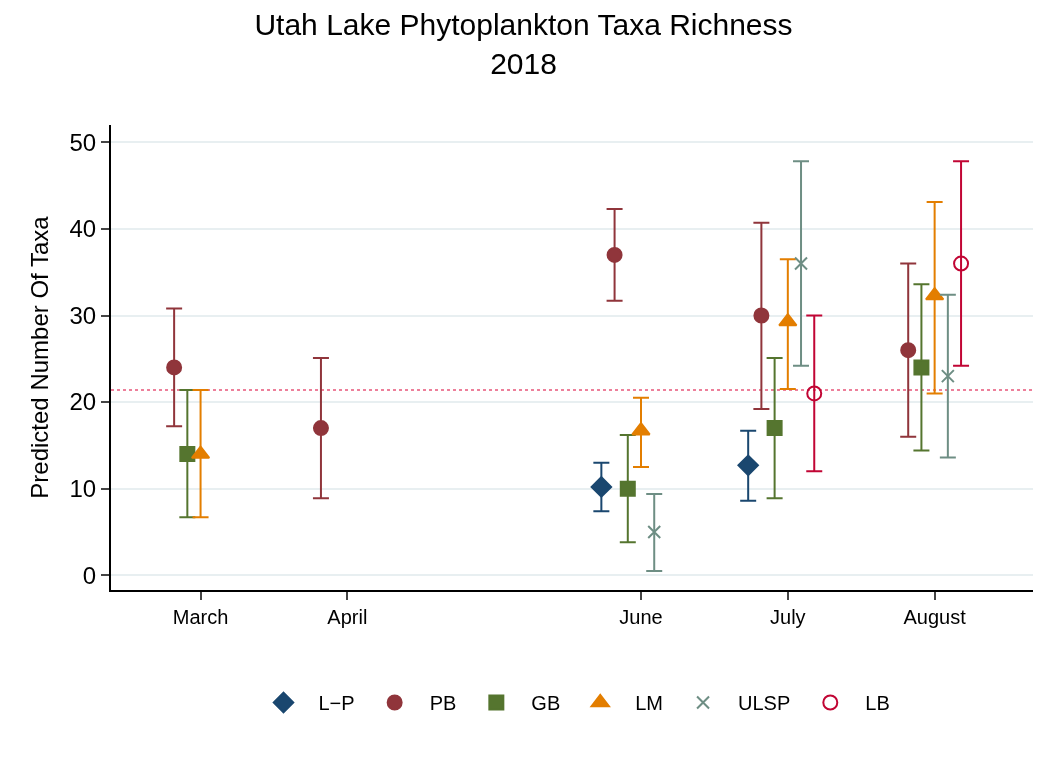 This screenshot has height=768, width=1047. What do you see at coordinates (546, 703) in the screenshot?
I see `legend-label: GB` at bounding box center [546, 703].